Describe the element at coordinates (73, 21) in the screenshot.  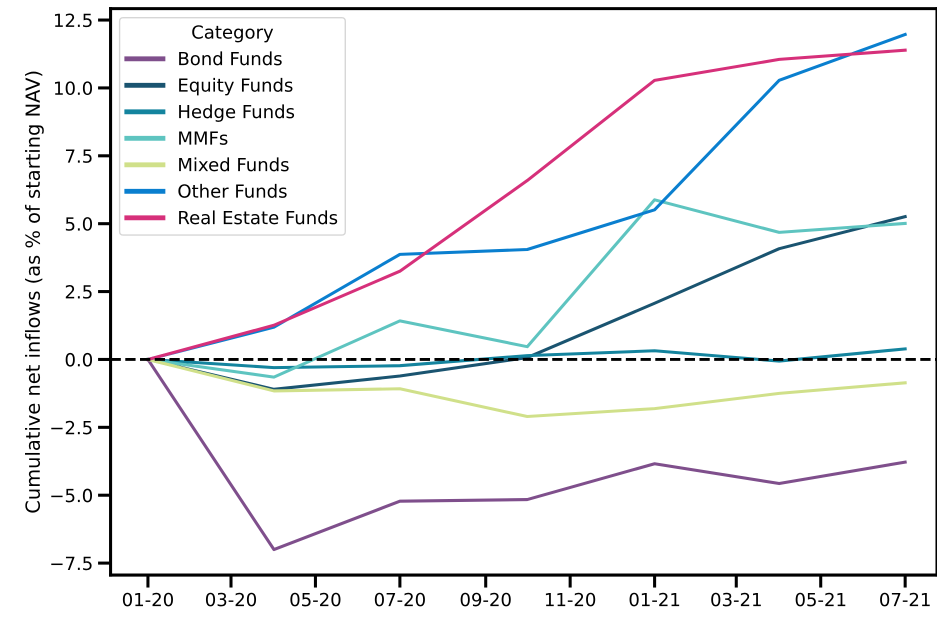
I see `y-tick-label: 12.5` at that location.